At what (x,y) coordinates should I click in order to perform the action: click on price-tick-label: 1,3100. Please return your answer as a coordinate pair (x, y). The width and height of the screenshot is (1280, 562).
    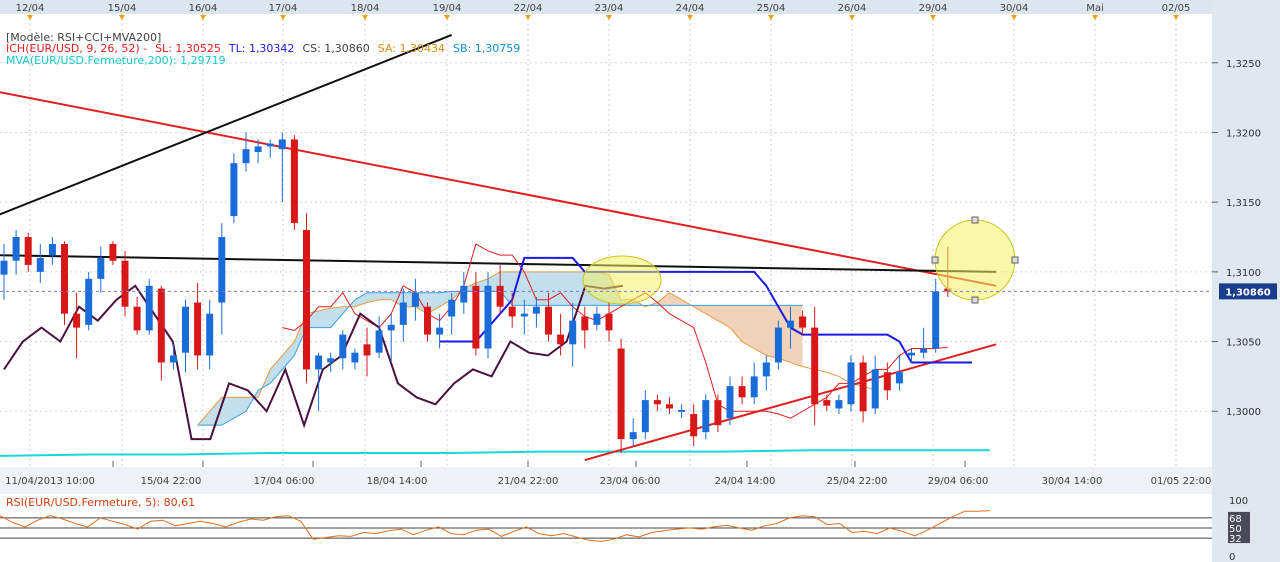
    Looking at the image, I should click on (1243, 273).